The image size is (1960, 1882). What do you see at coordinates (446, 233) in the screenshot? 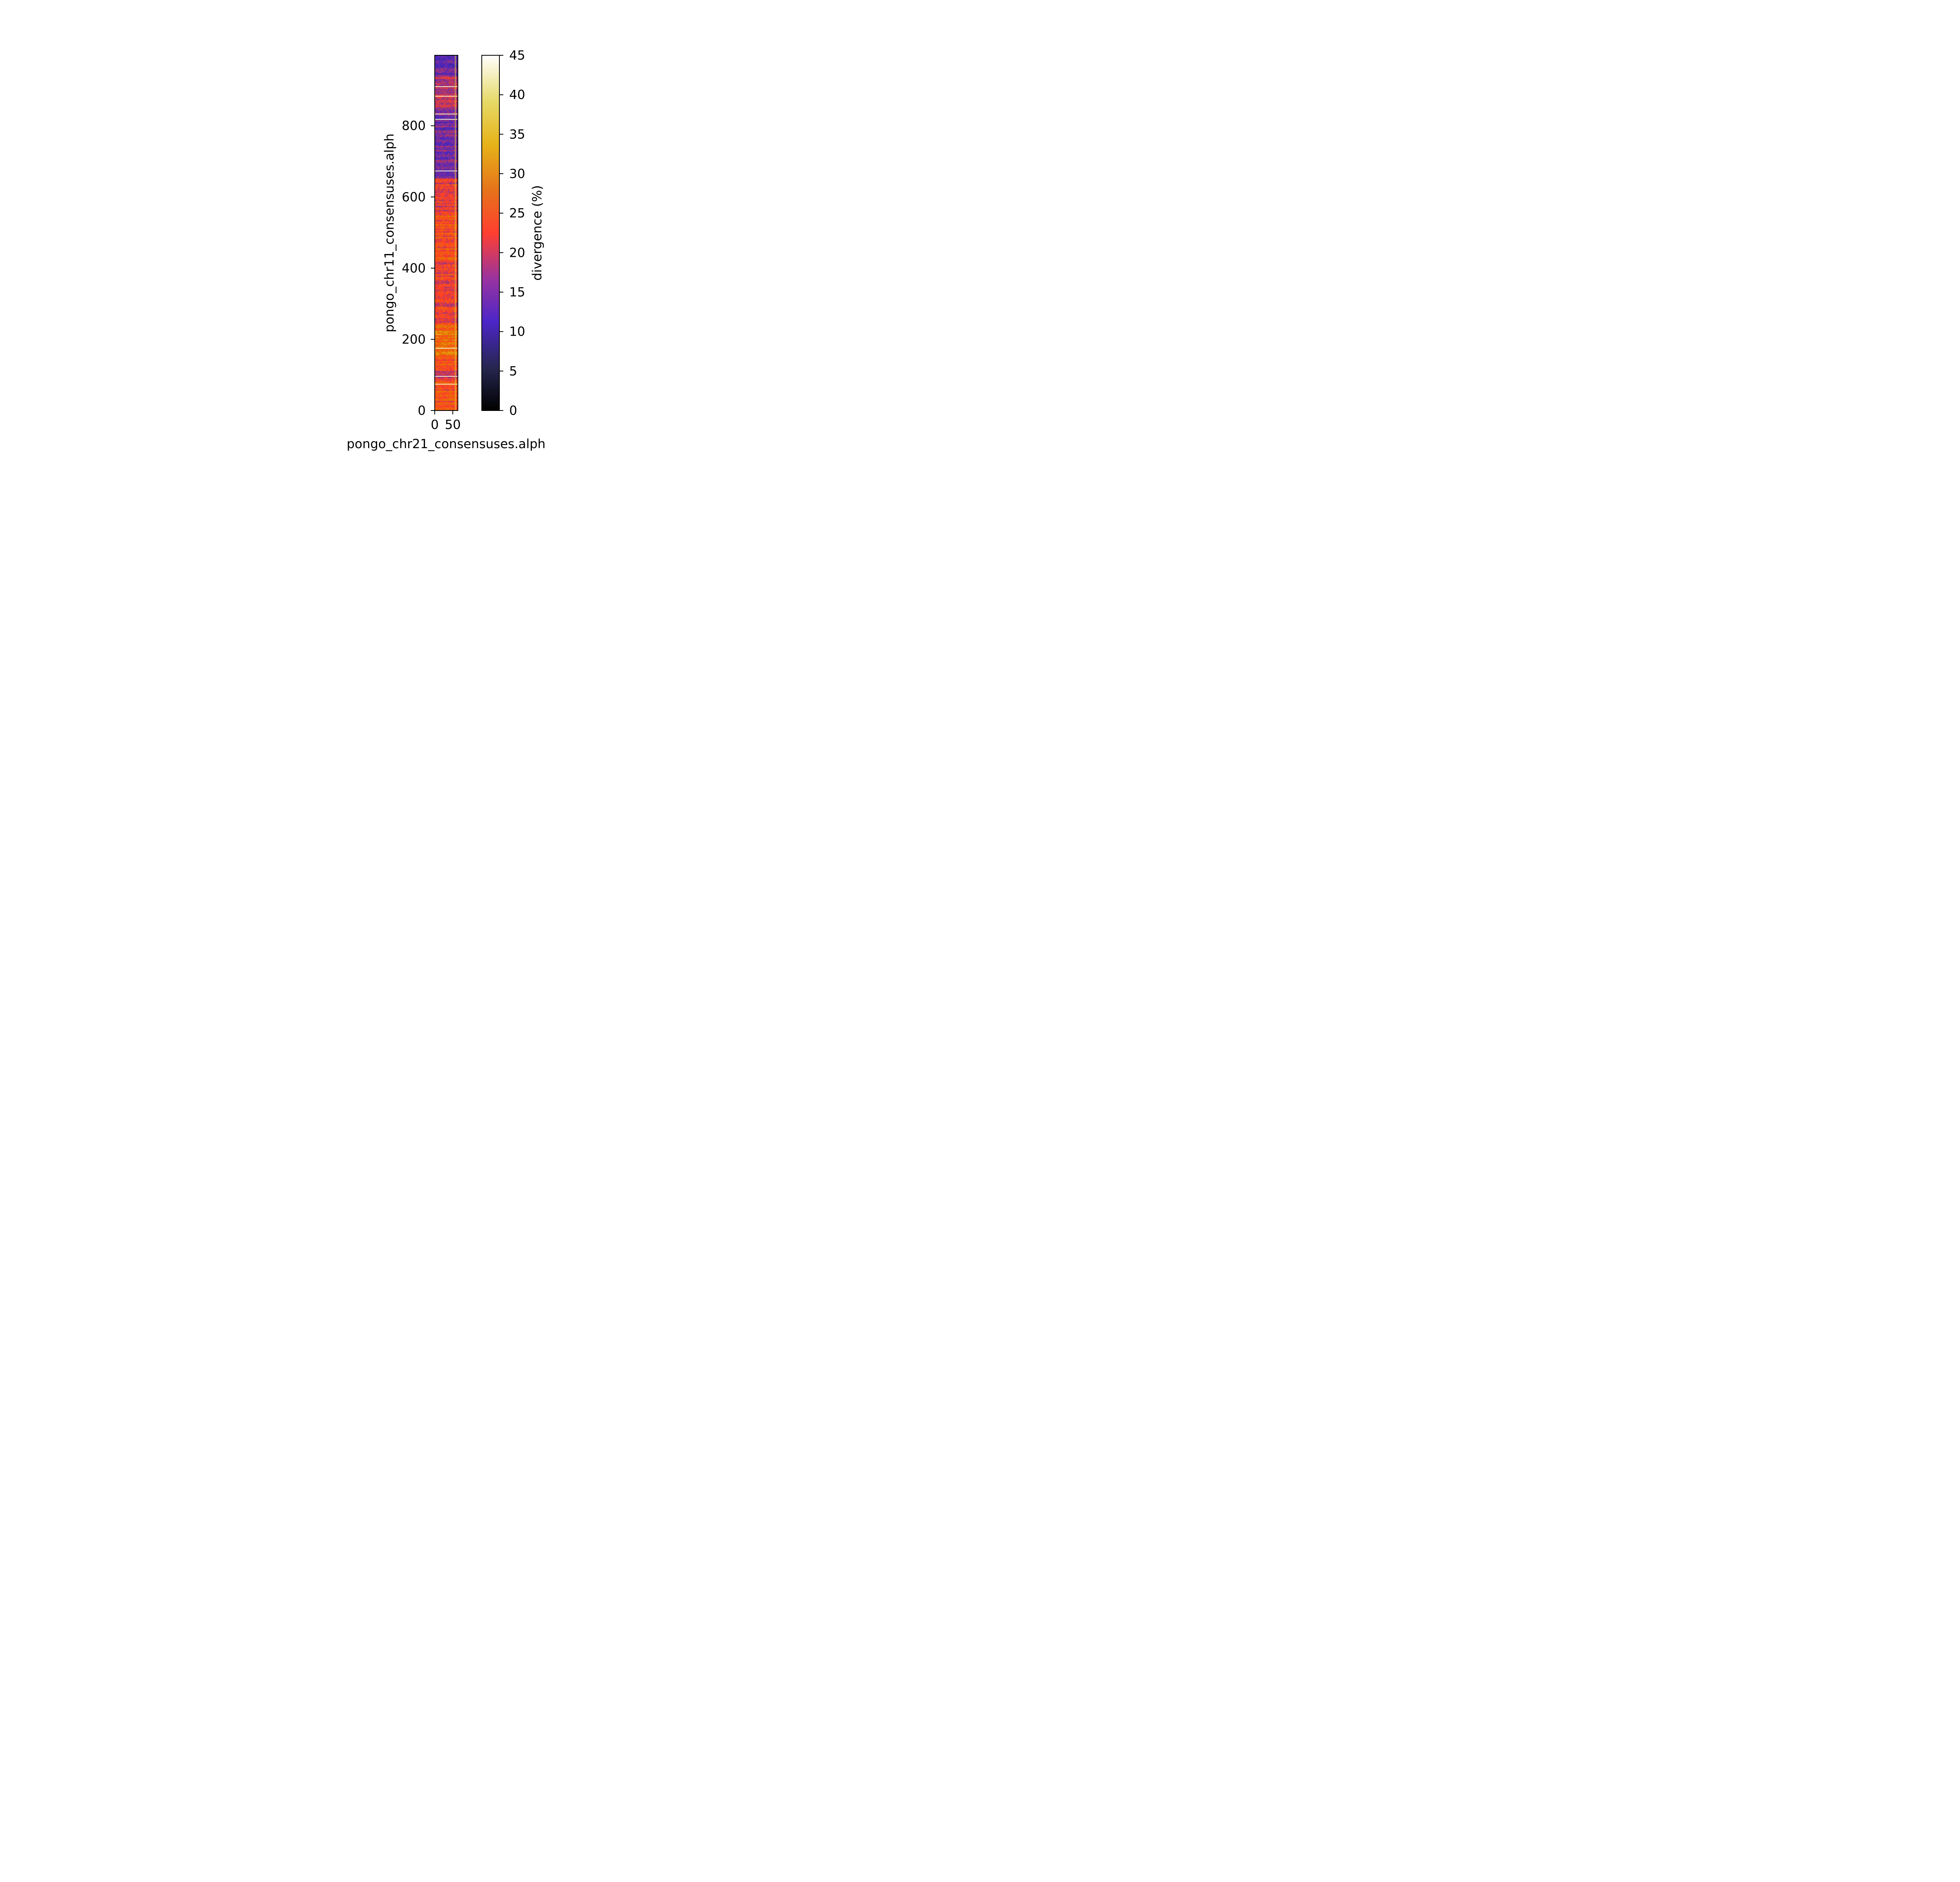
I see `heatmap-cells` at bounding box center [446, 233].